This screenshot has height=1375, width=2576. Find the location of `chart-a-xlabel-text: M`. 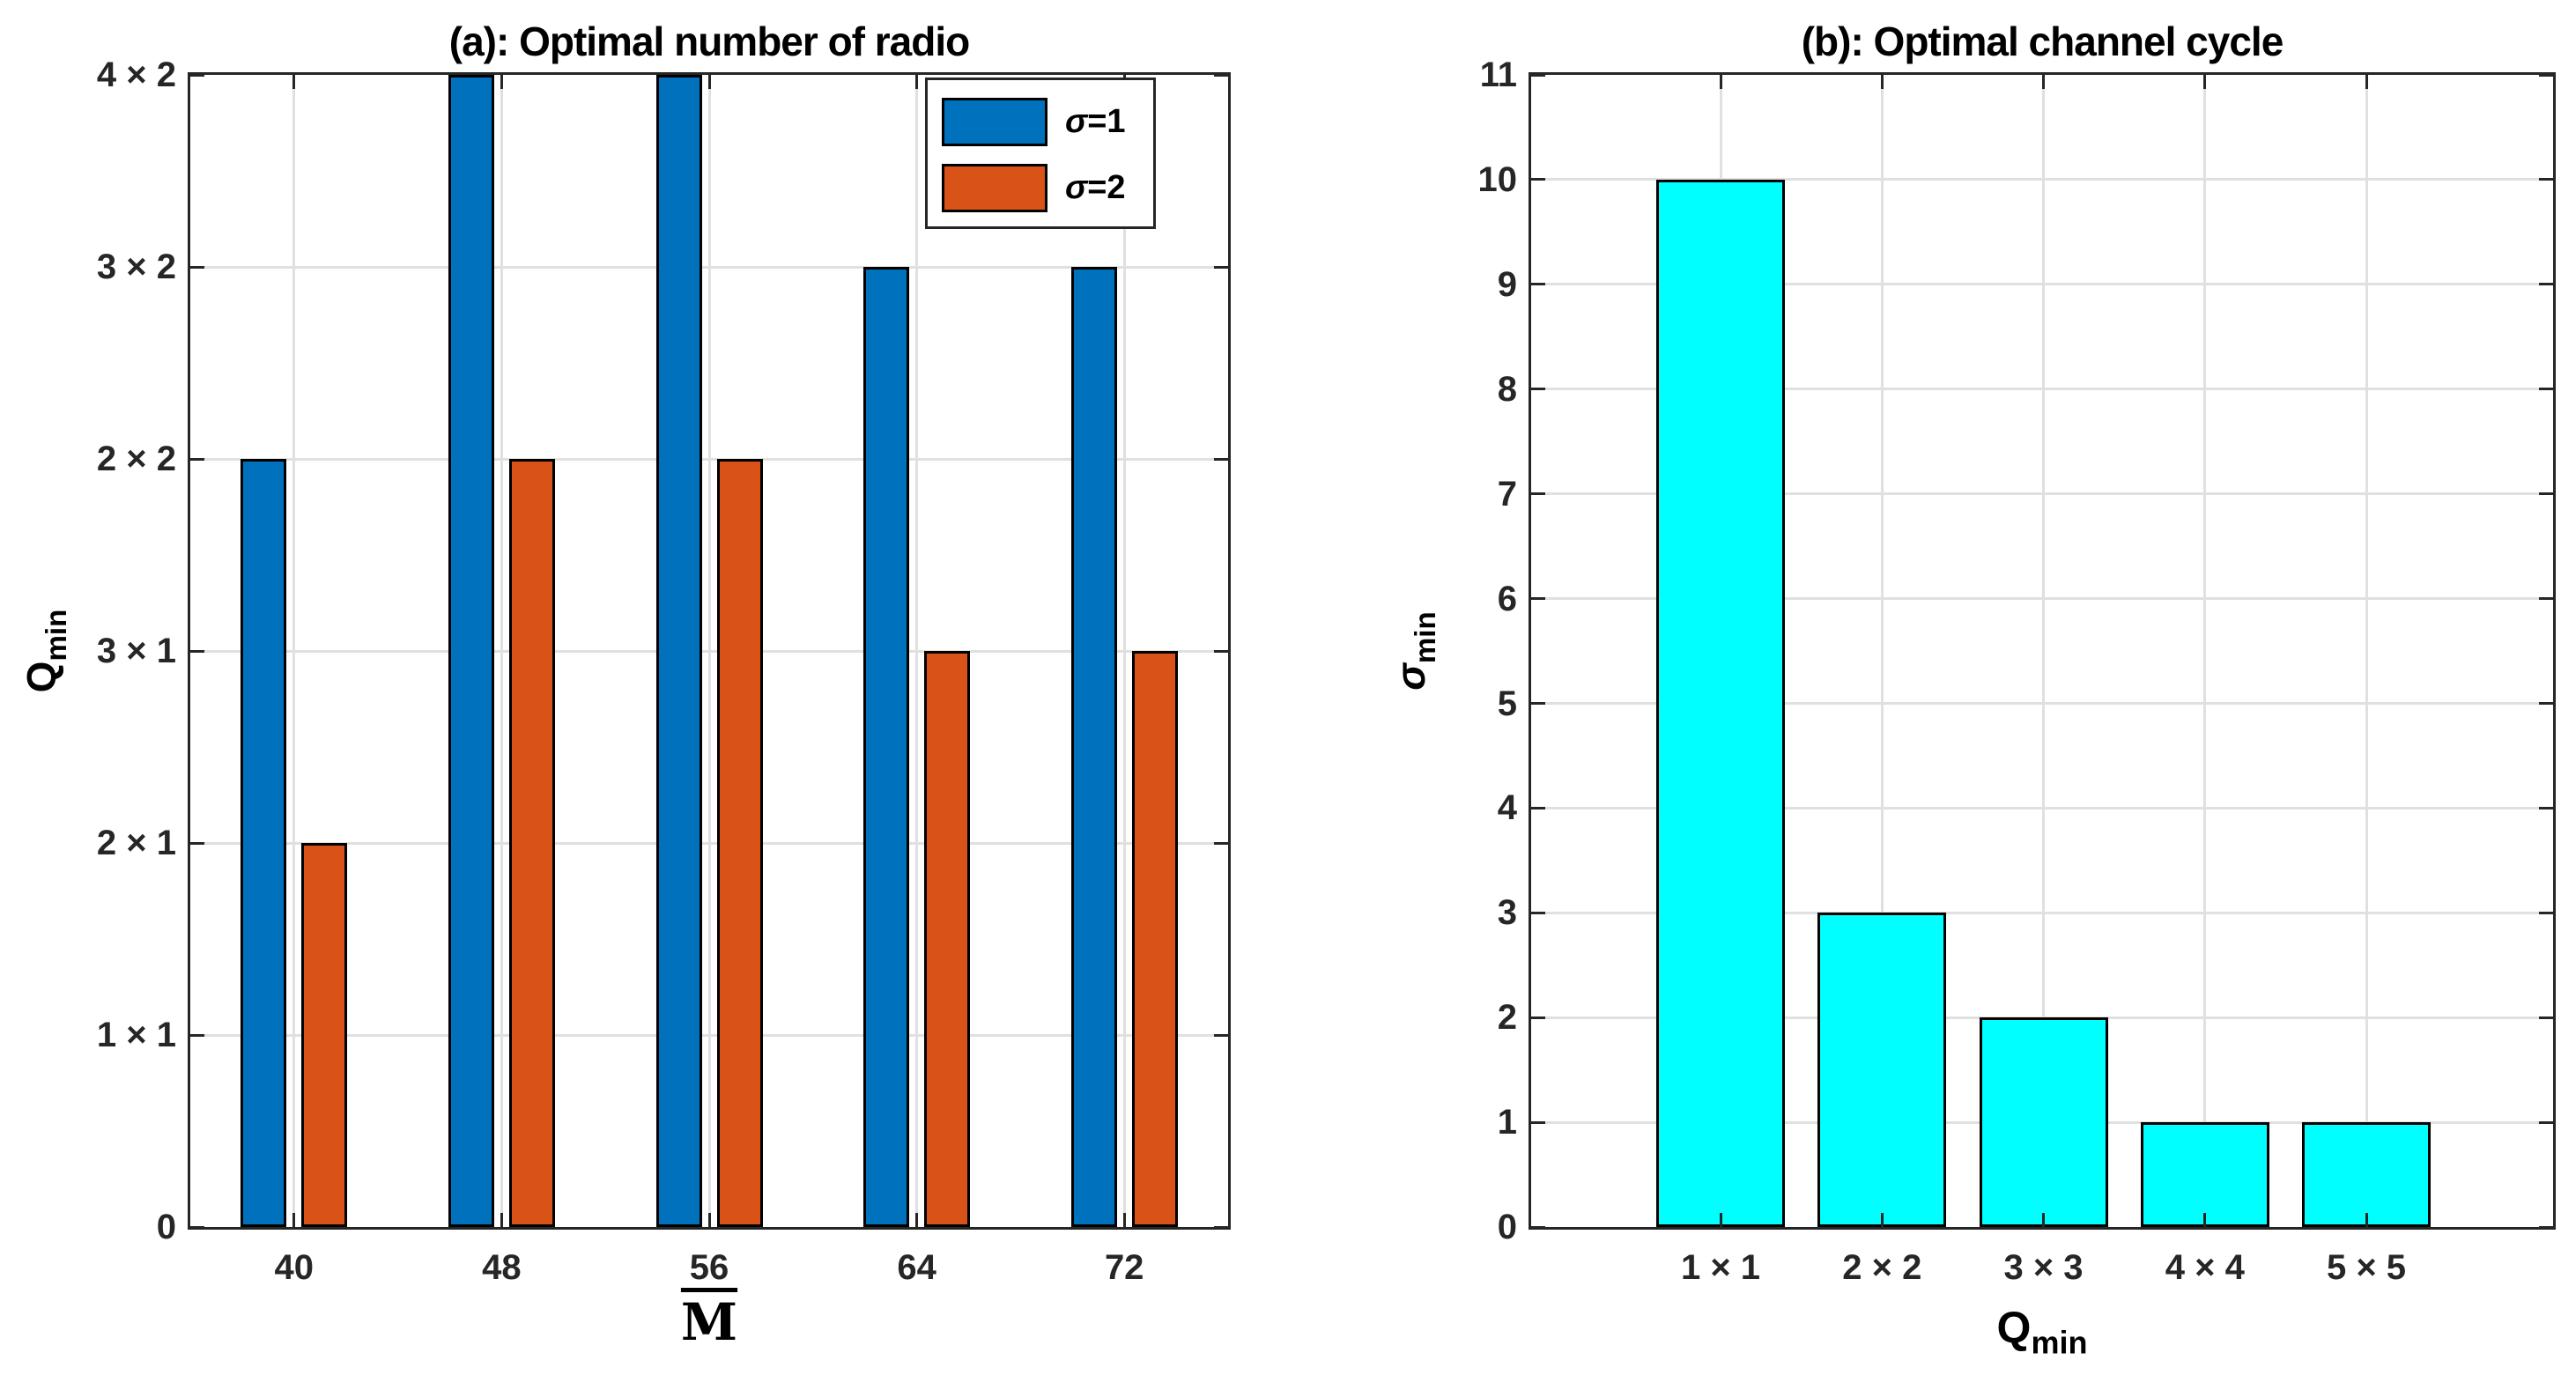

chart-a-xlabel-text: M is located at coordinates (709, 1322).